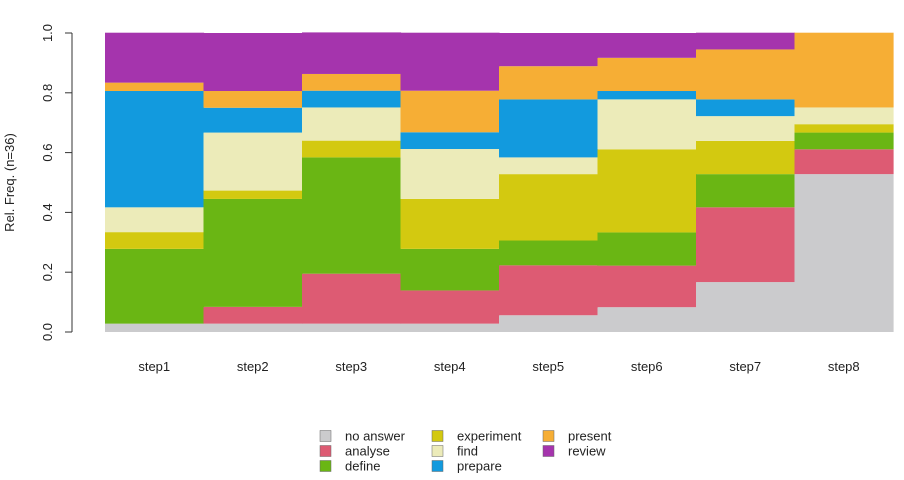  What do you see at coordinates (489, 436) in the screenshot?
I see `legend-label-experiment: experiment` at bounding box center [489, 436].